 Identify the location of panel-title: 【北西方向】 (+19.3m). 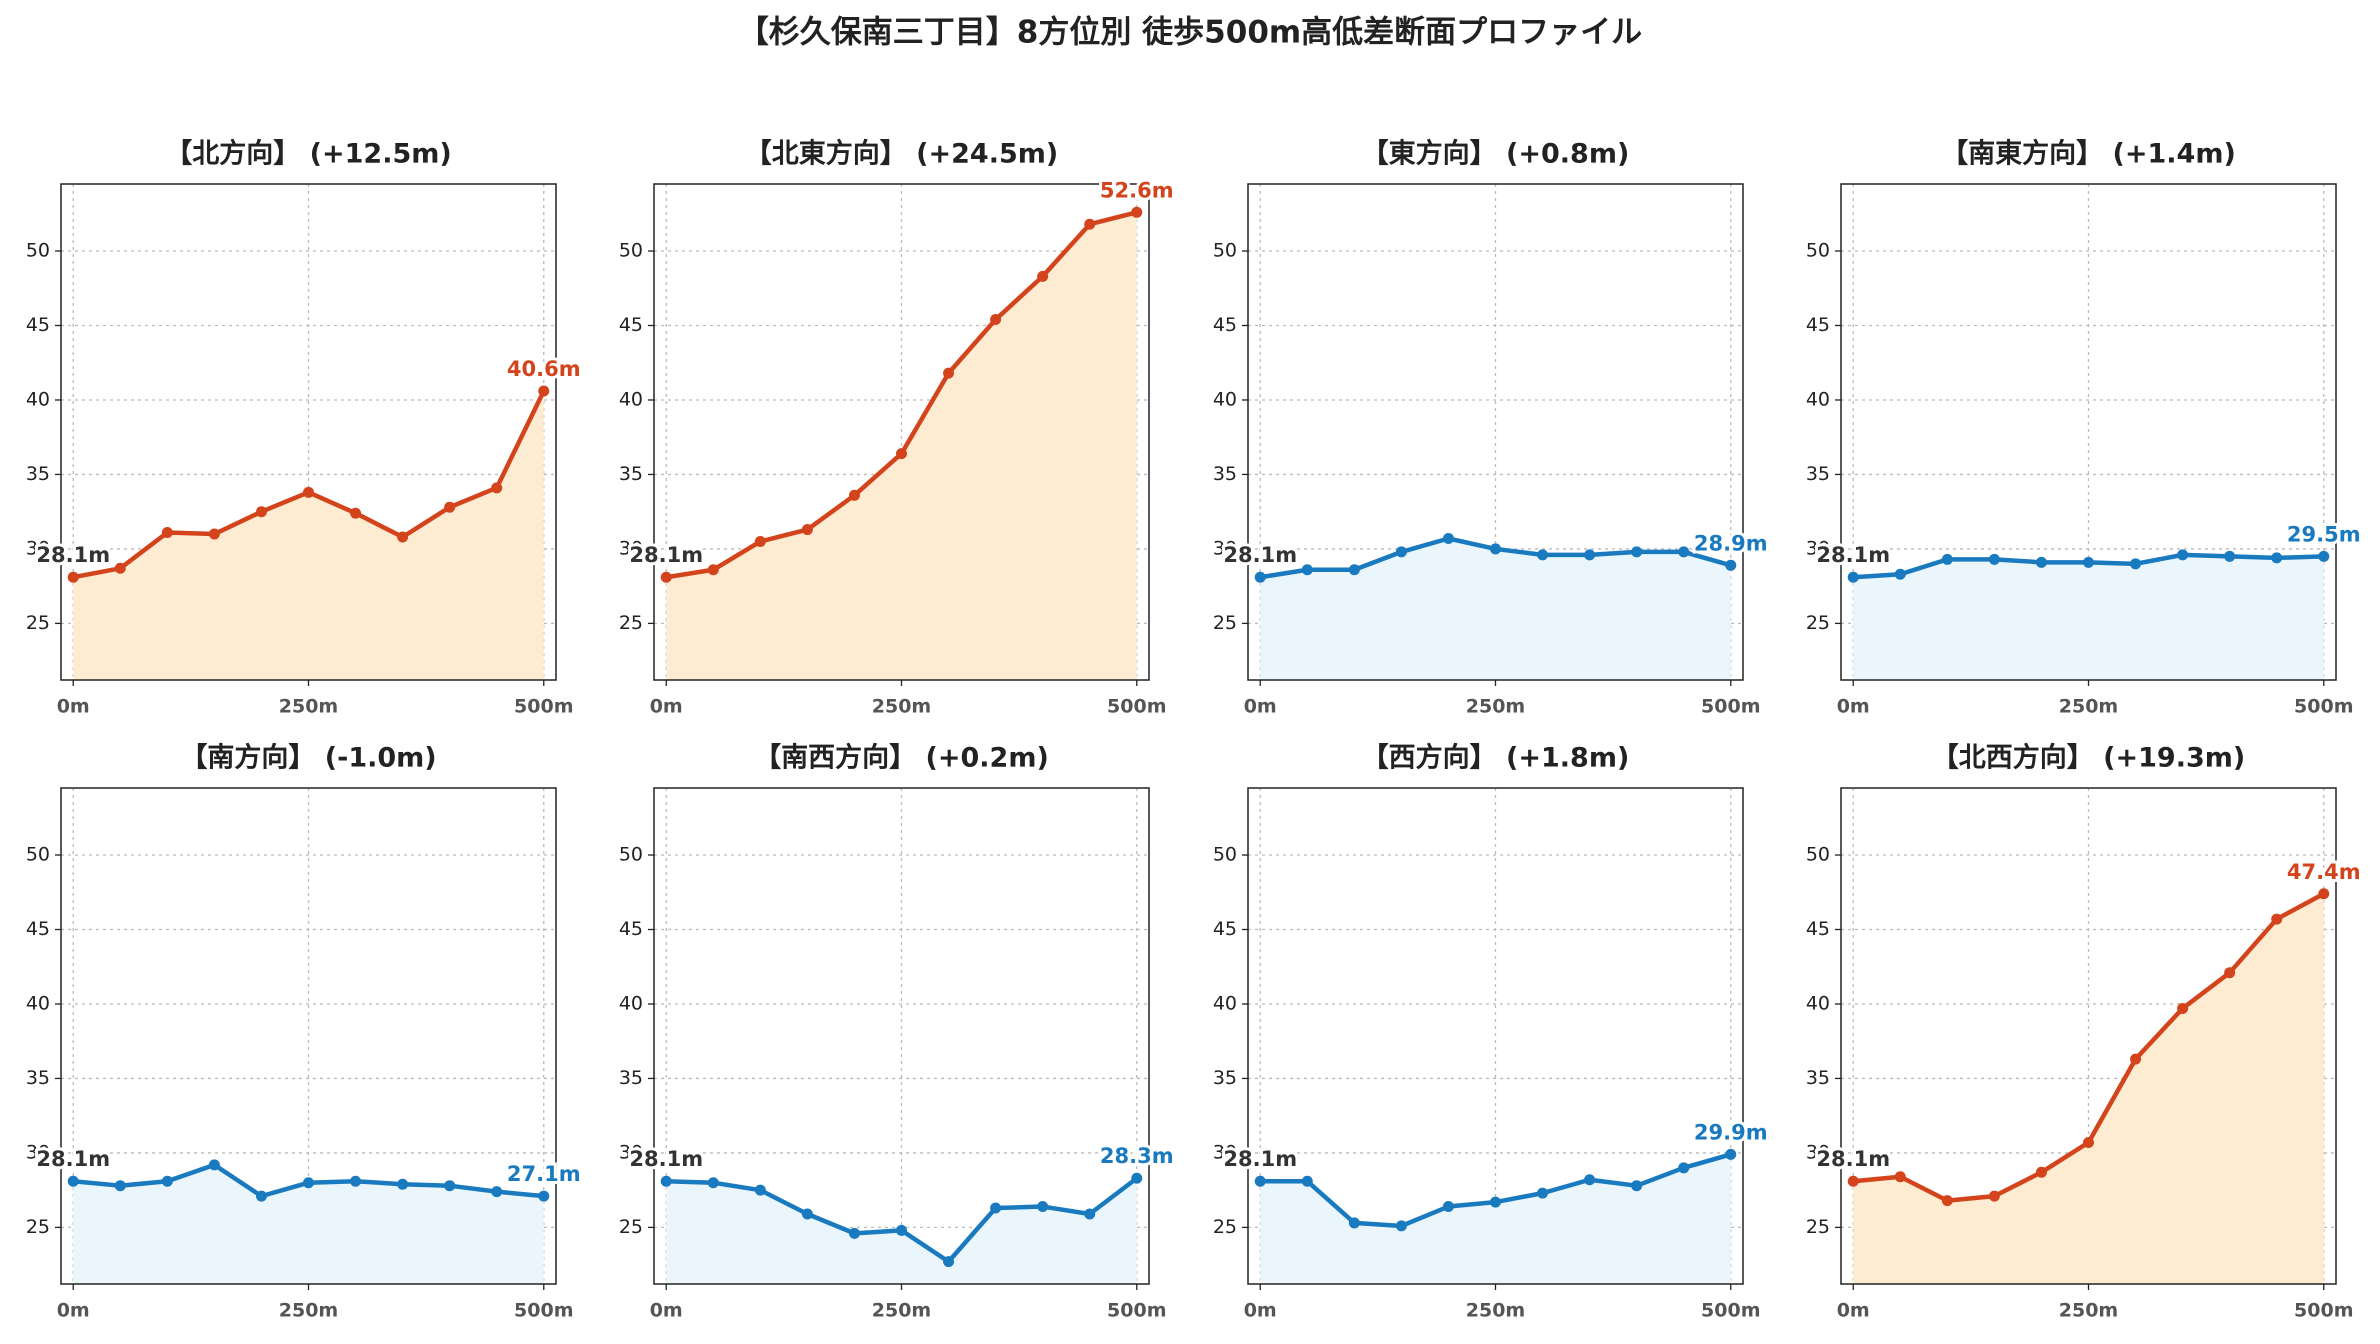
(2088, 758).